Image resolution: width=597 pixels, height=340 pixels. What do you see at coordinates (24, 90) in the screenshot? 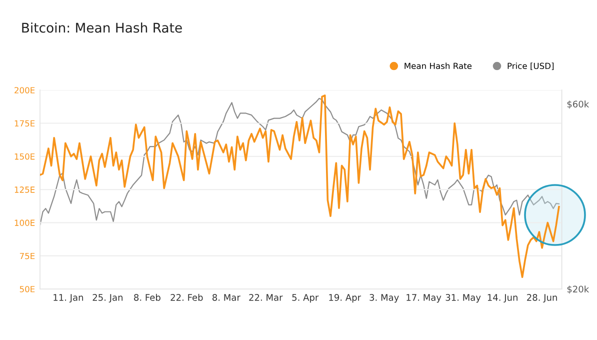
I see `y-tick-label: 200E` at bounding box center [24, 90].